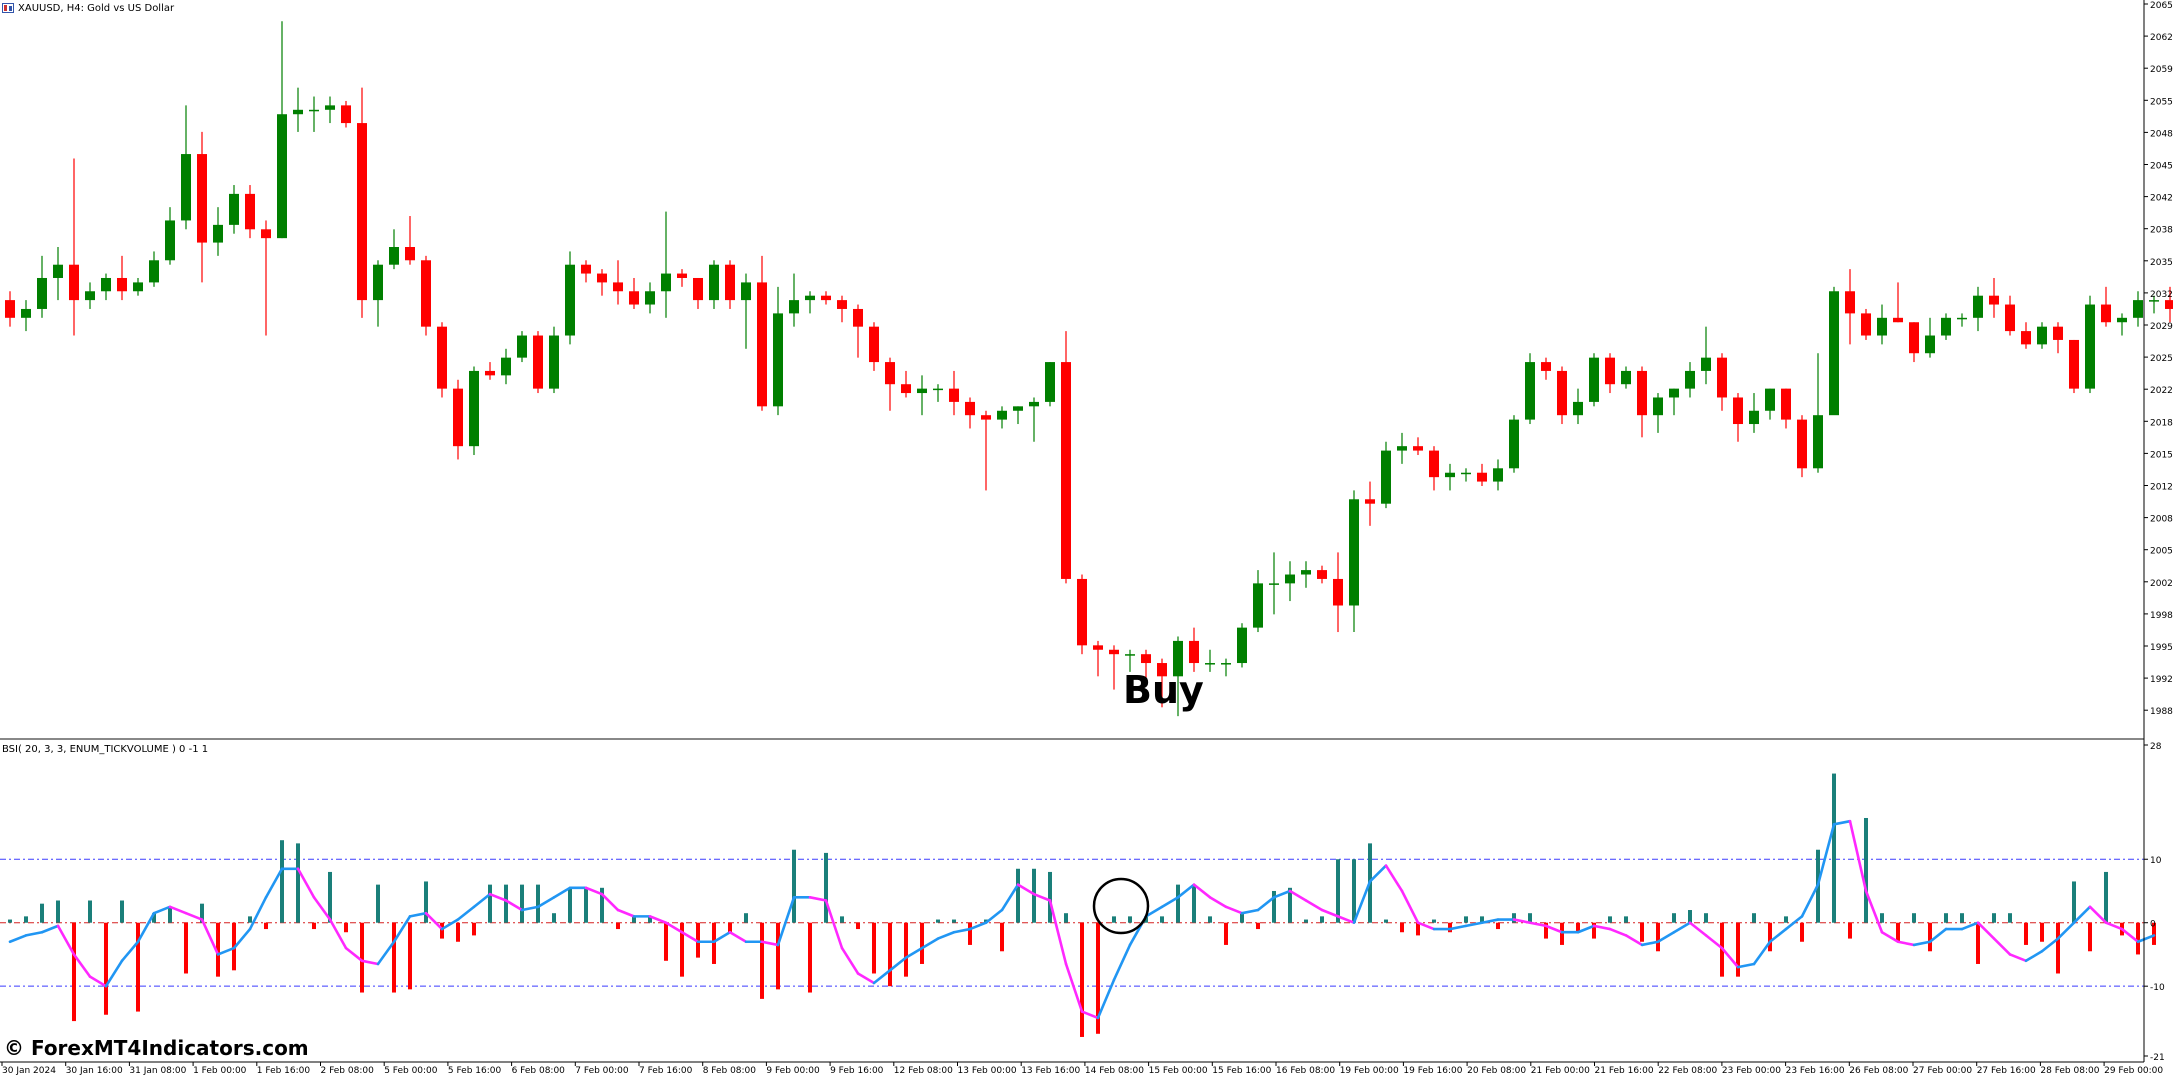  What do you see at coordinates (1878, 1070) in the screenshot?
I see `time-axis-label: 26 Feb 08:00` at bounding box center [1878, 1070].